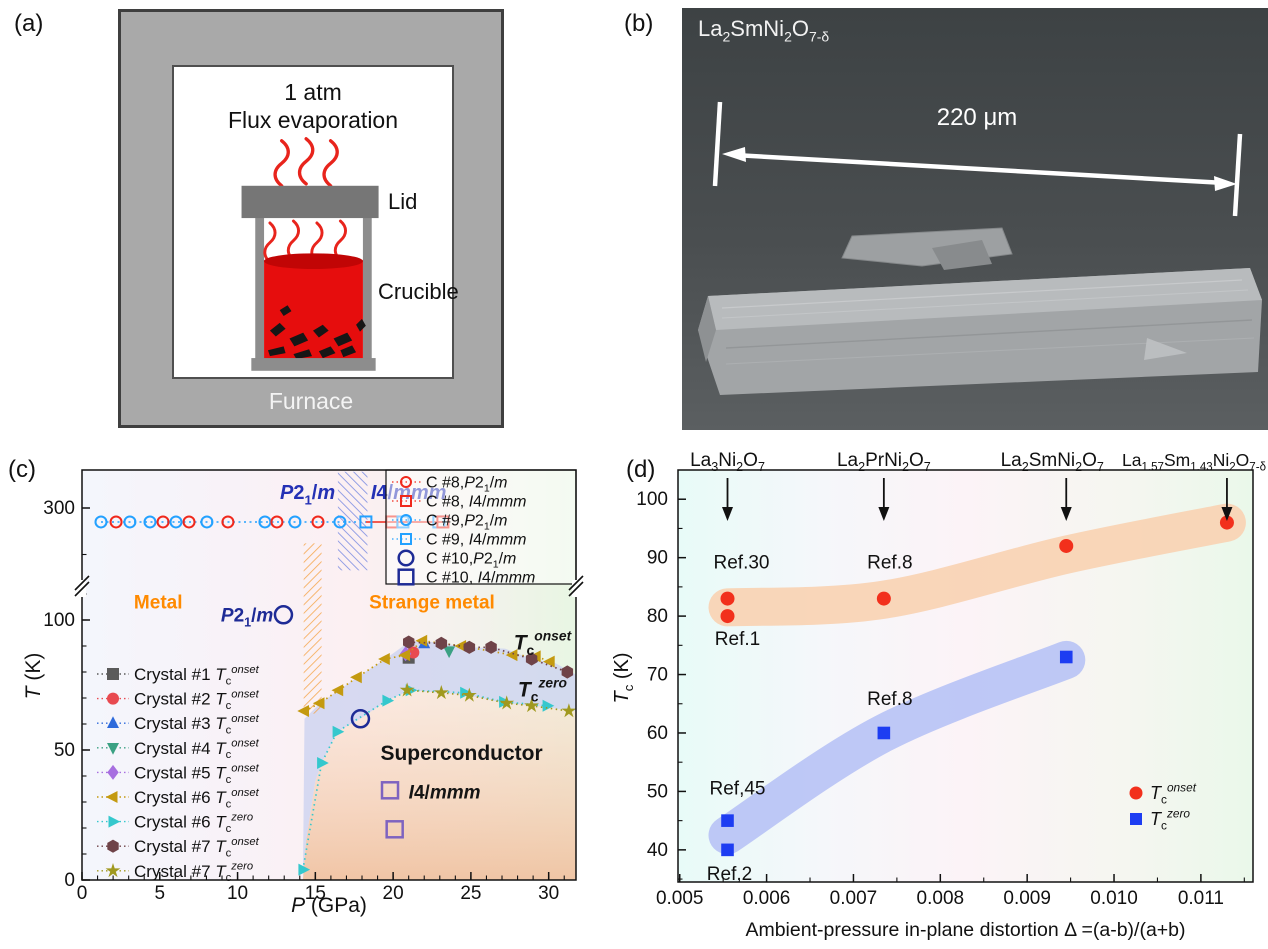 The height and width of the screenshot is (949, 1268). What do you see at coordinates (403, 201) in the screenshot?
I see `lid-label: Lid` at bounding box center [403, 201].